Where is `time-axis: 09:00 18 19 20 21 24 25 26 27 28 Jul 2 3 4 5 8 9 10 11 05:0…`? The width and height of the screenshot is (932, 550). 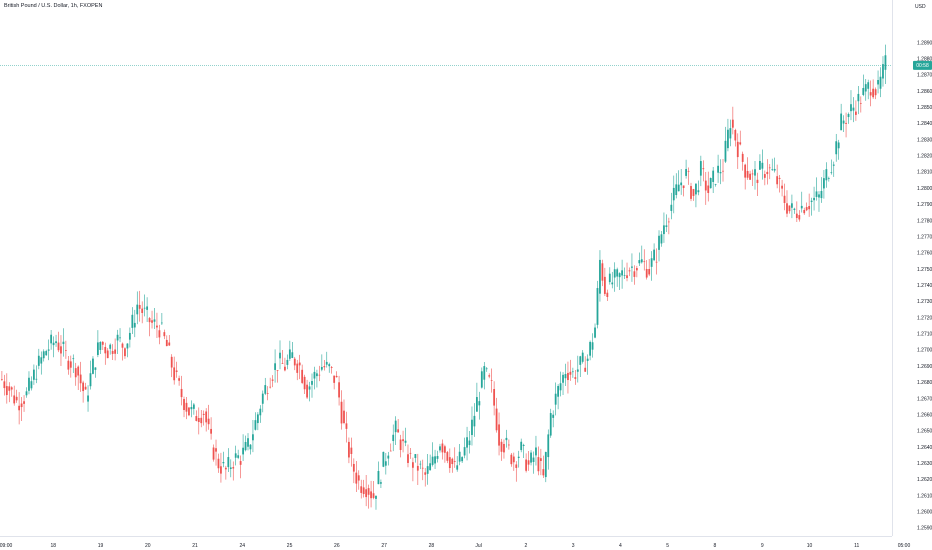 time-axis: 09:00 18 19 20 21 24 25 26 27 28 Jul 2 3 4 5 8 9 10 11 05:0… is located at coordinates (455, 546).